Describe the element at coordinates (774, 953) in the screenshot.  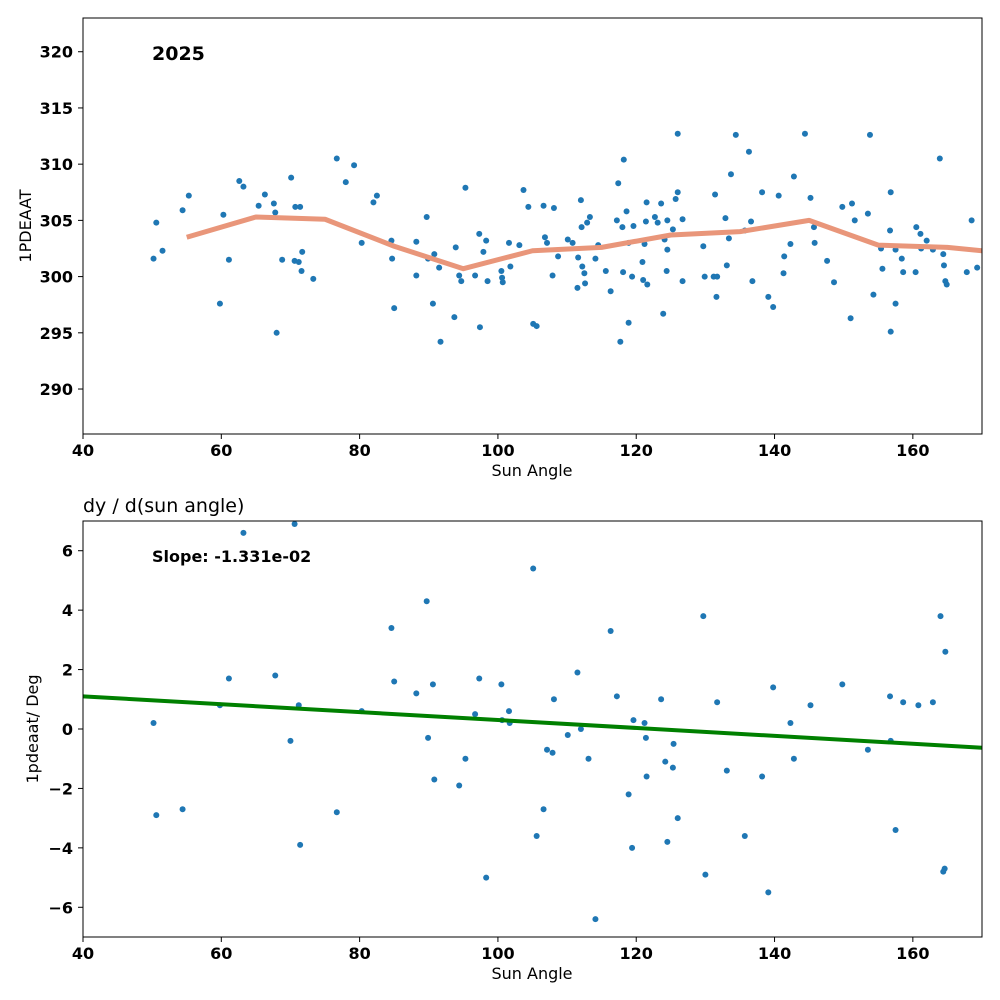
I see `bottom-x-tick-label: 140` at that location.